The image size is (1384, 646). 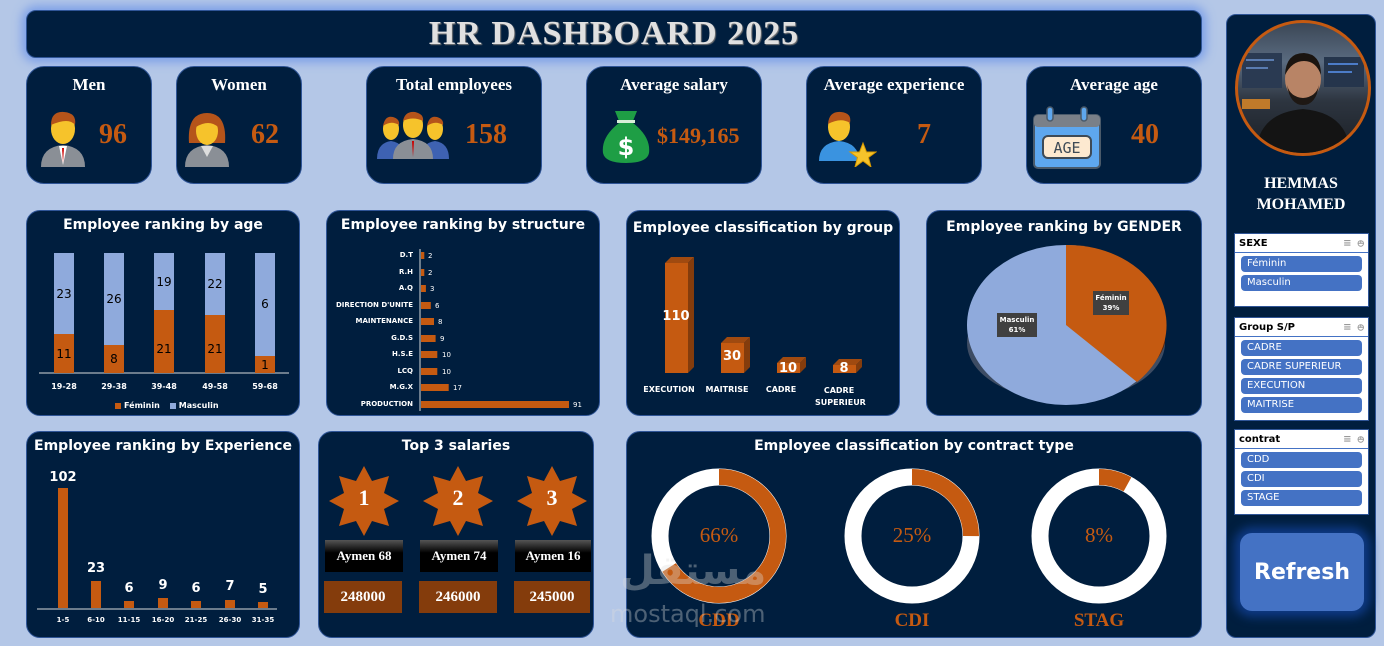 What do you see at coordinates (384, 321) in the screenshot?
I see `structure-y-tick: MAINTENANCE` at bounding box center [384, 321].